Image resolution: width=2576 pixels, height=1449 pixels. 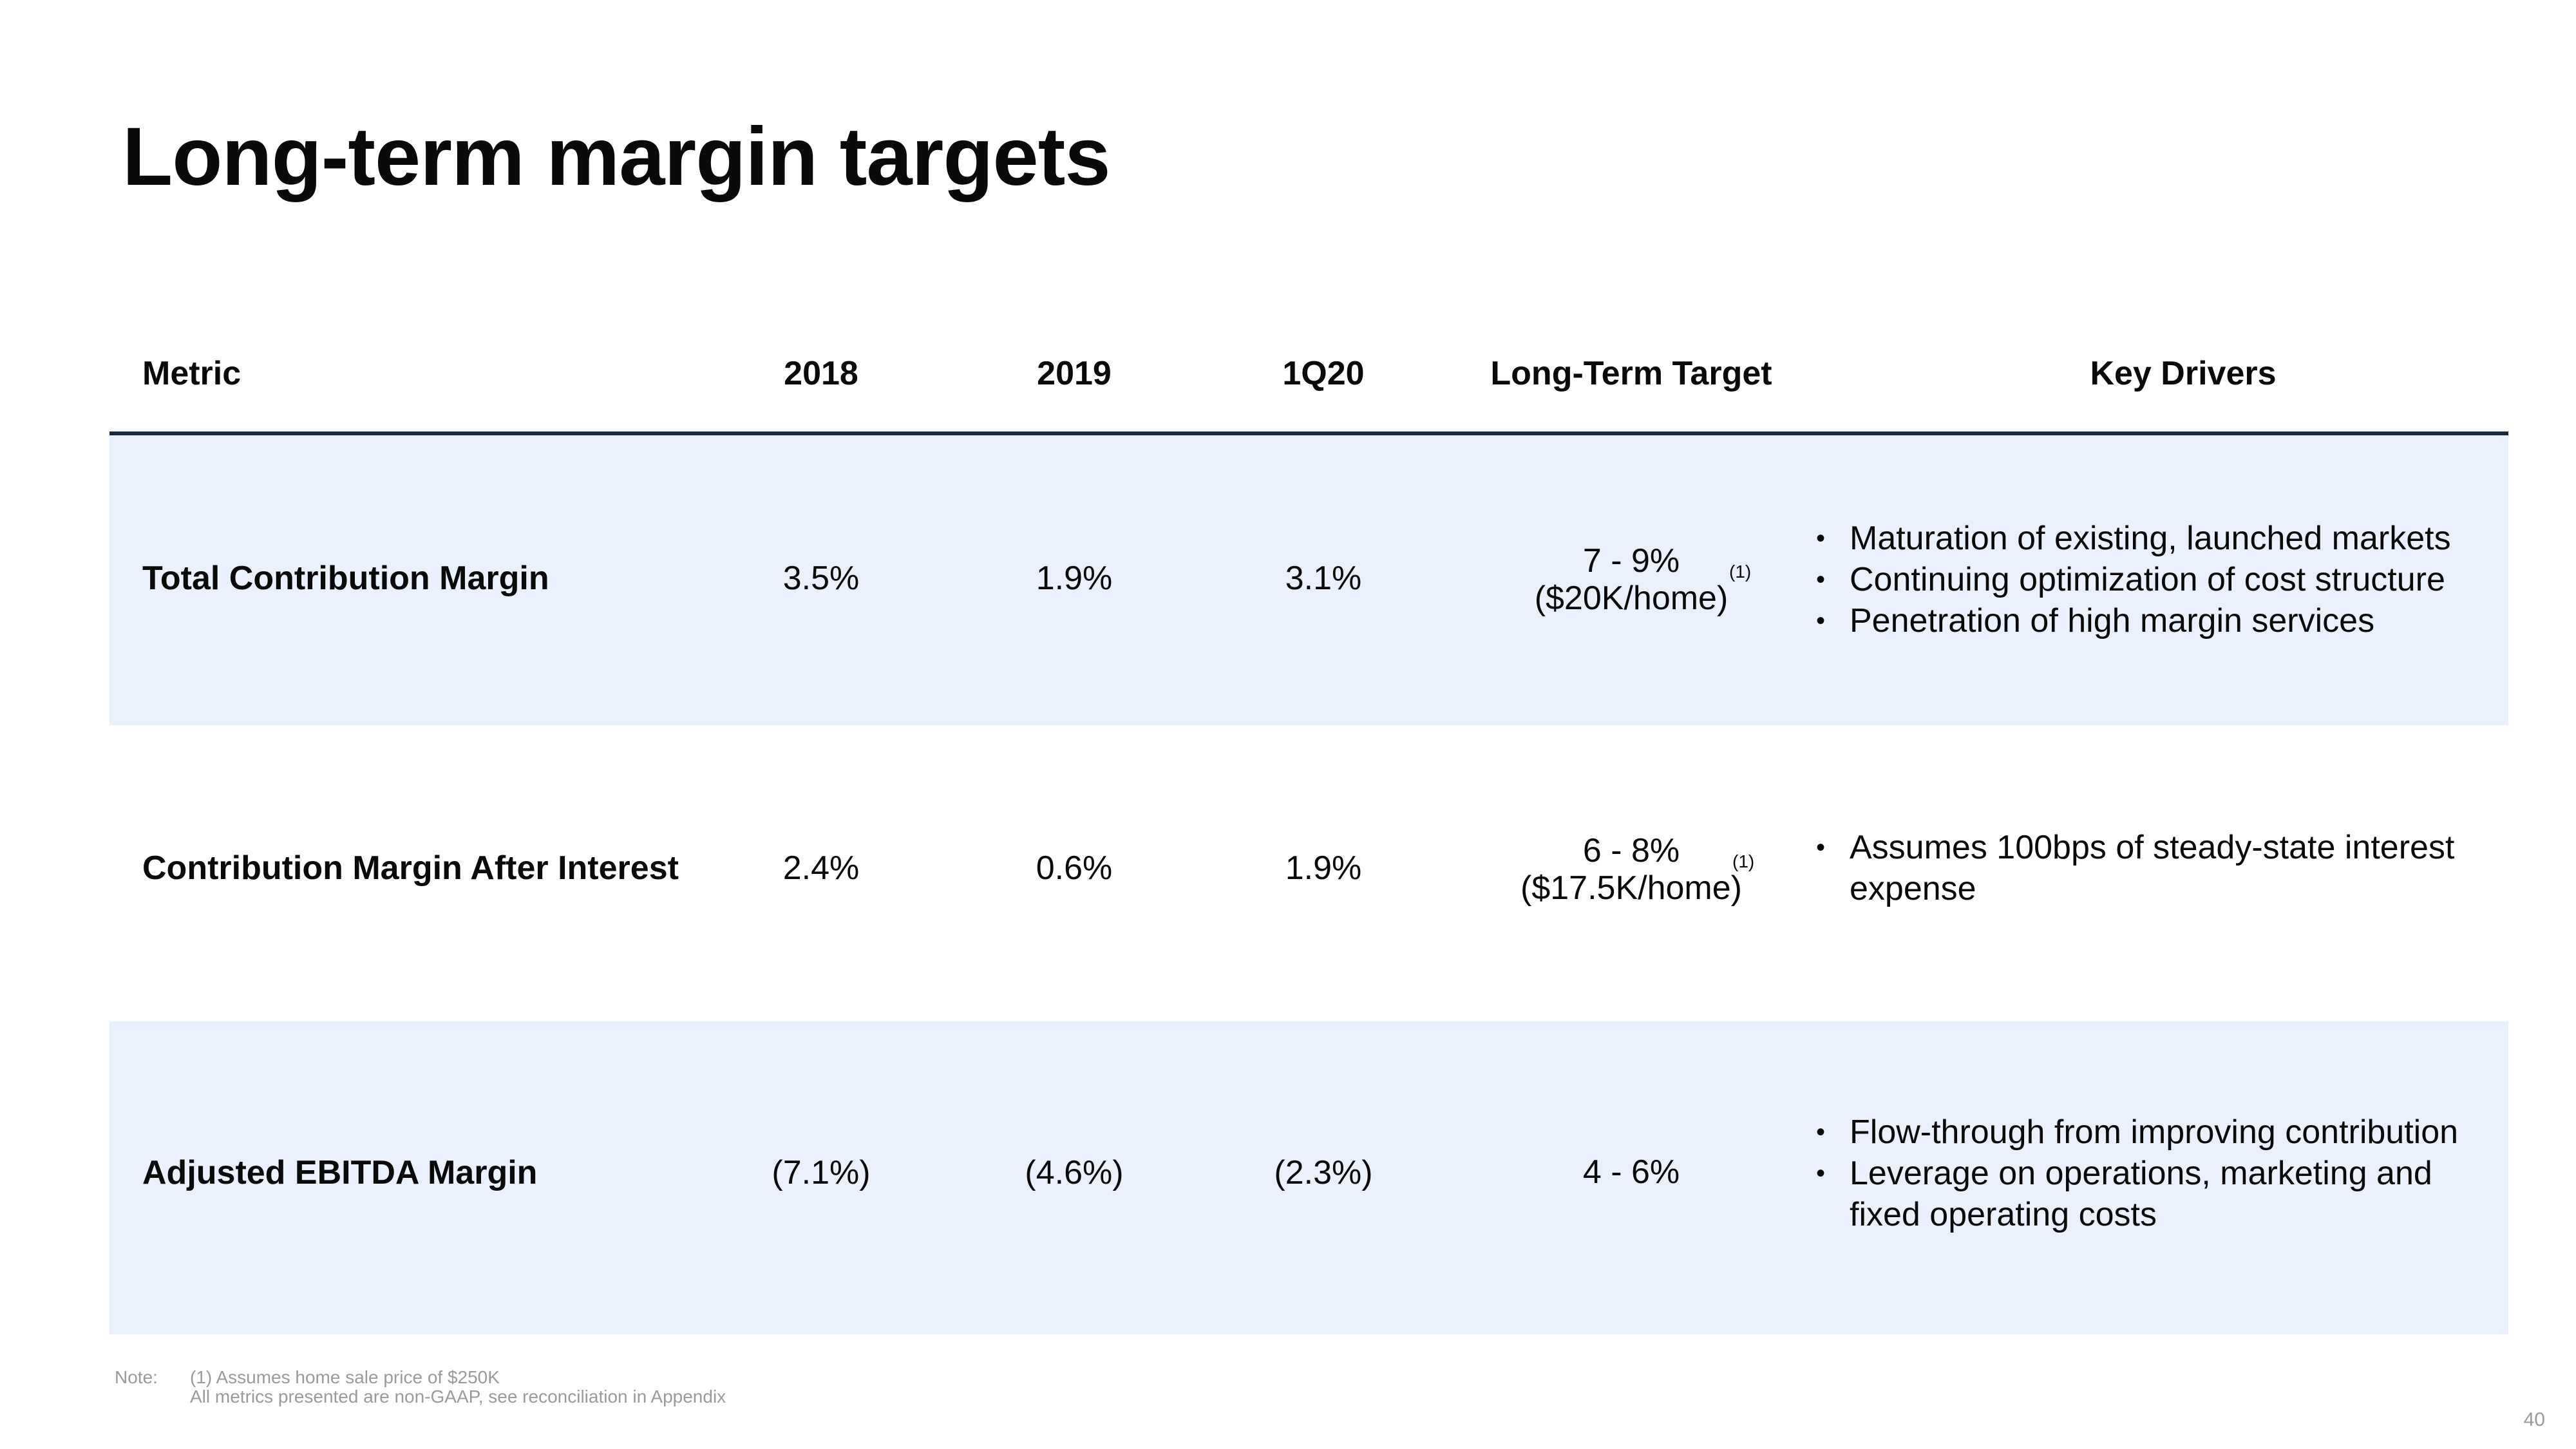 What do you see at coordinates (821, 1172) in the screenshot?
I see `value-2018: (7.1%)` at bounding box center [821, 1172].